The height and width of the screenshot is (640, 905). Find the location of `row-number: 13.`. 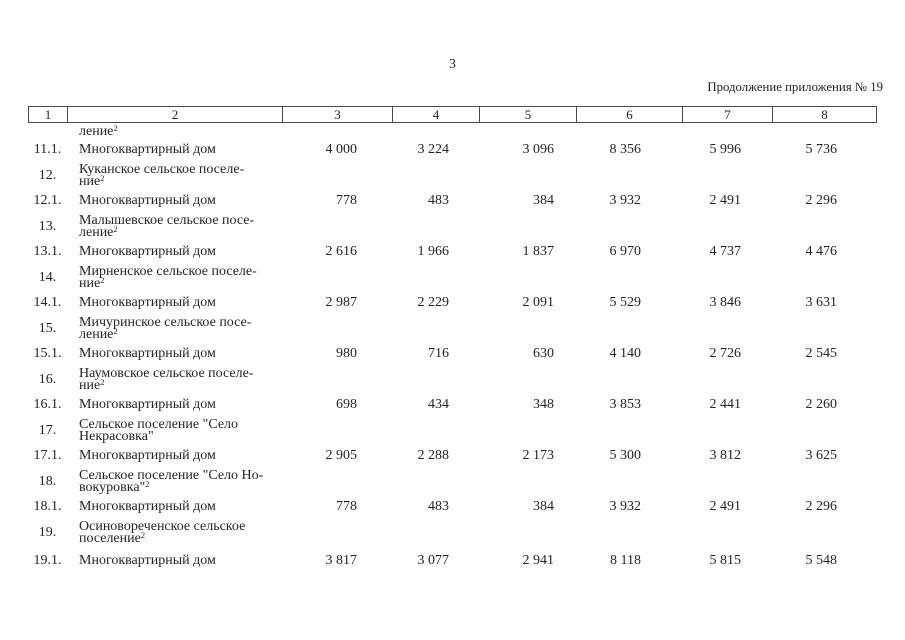

row-number: 13. is located at coordinates (47, 226).